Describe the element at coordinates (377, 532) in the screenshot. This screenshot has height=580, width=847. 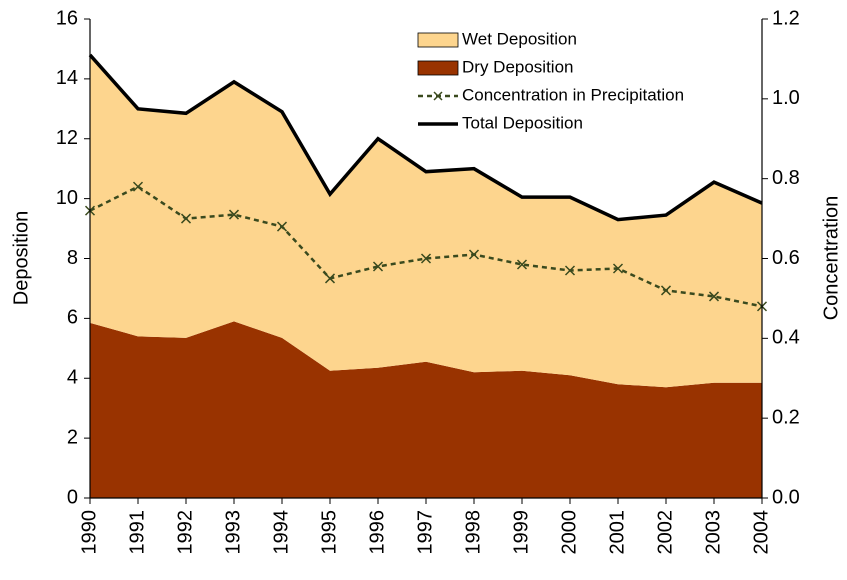
I see `x-tick-label: 1996` at that location.